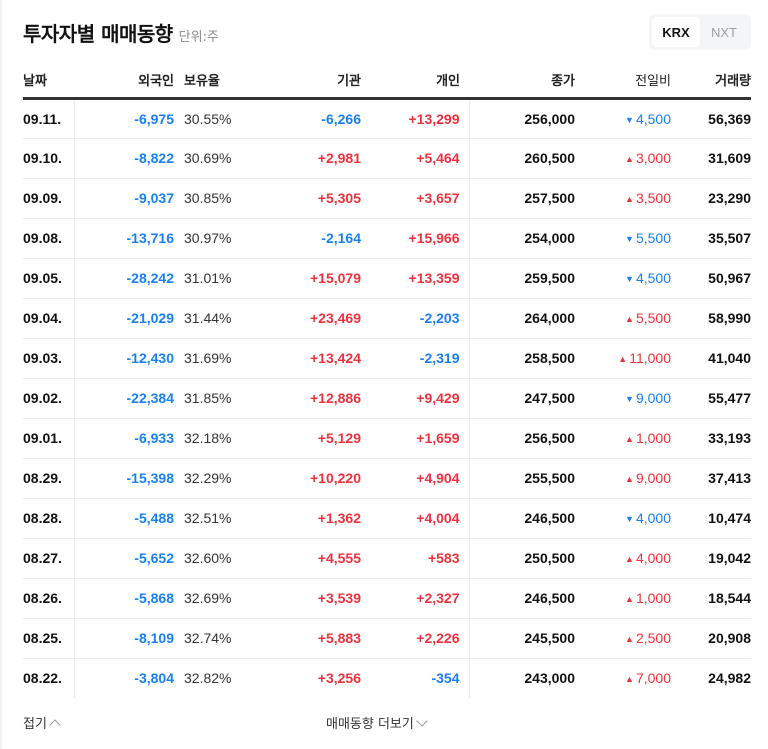 The width and height of the screenshot is (768, 749). I want to click on cell-volume: 35,507, so click(711, 238).